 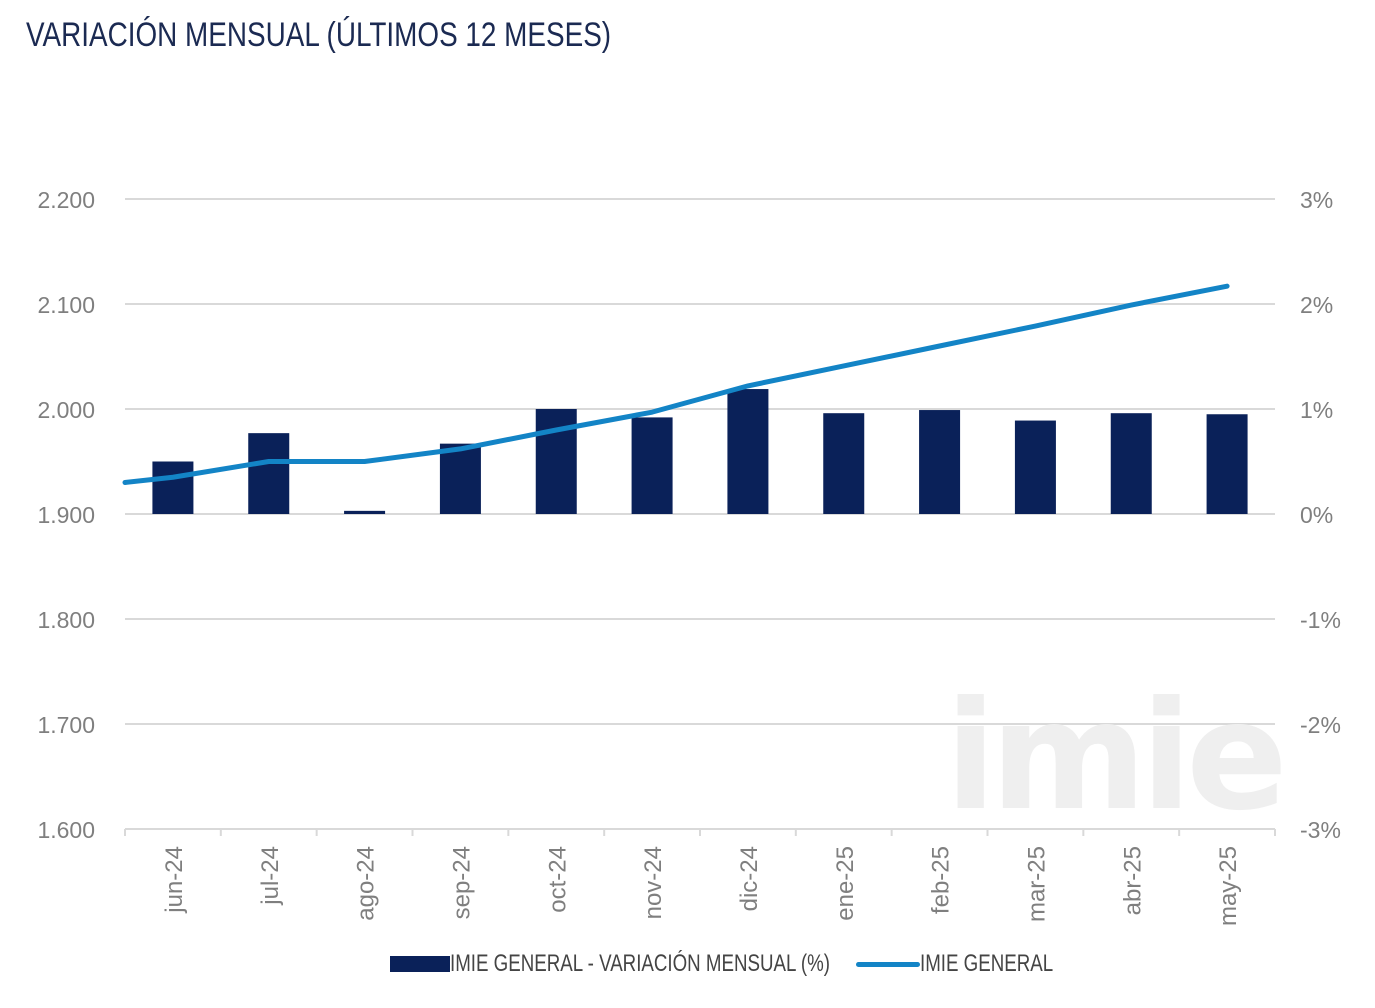 What do you see at coordinates (174, 880) in the screenshot?
I see `x-tick-label: jun-24` at bounding box center [174, 880].